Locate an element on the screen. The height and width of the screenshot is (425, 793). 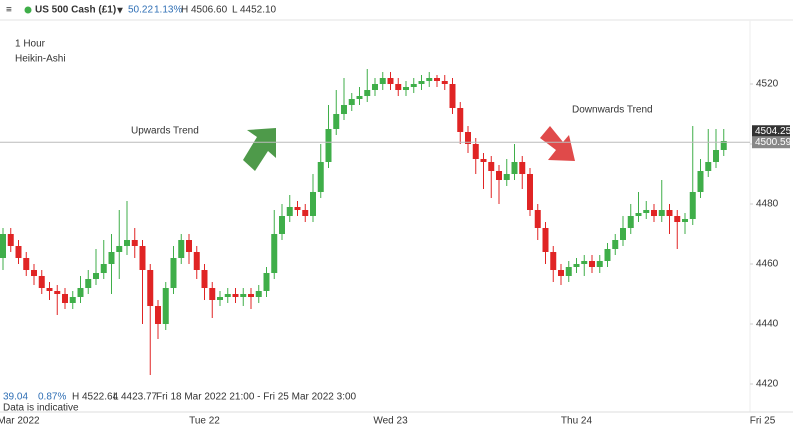
y-tick-label: 4480 is located at coordinates (767, 204).